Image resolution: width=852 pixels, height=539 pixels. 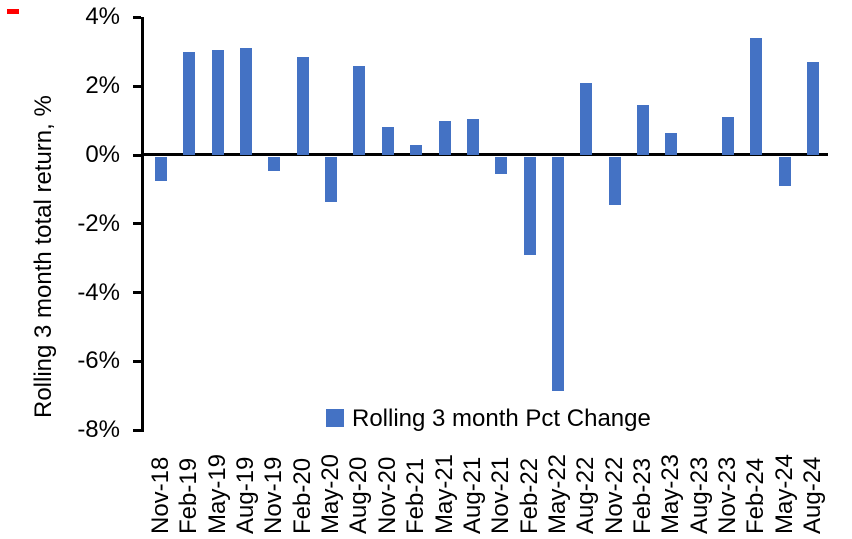 I want to click on legend-label: Rolling 3 month Pct Change, so click(x=501, y=418).